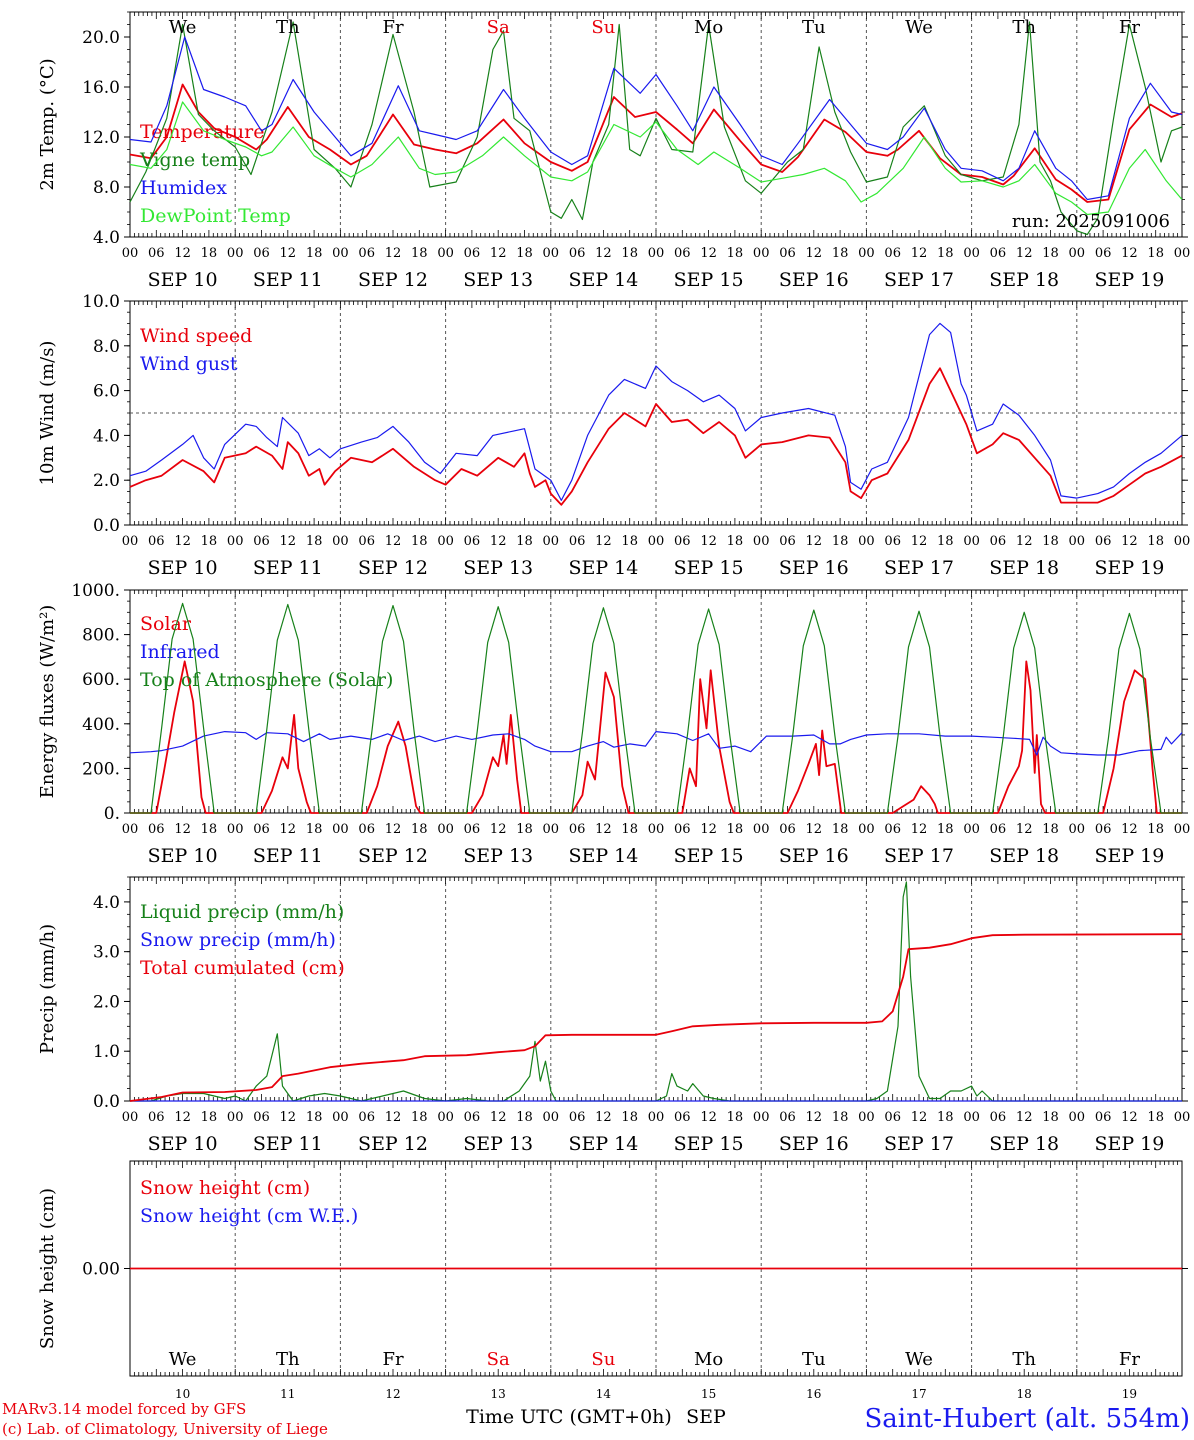  What do you see at coordinates (106, 392) in the screenshot?
I see `y-tick-label: 6.0` at bounding box center [106, 392].